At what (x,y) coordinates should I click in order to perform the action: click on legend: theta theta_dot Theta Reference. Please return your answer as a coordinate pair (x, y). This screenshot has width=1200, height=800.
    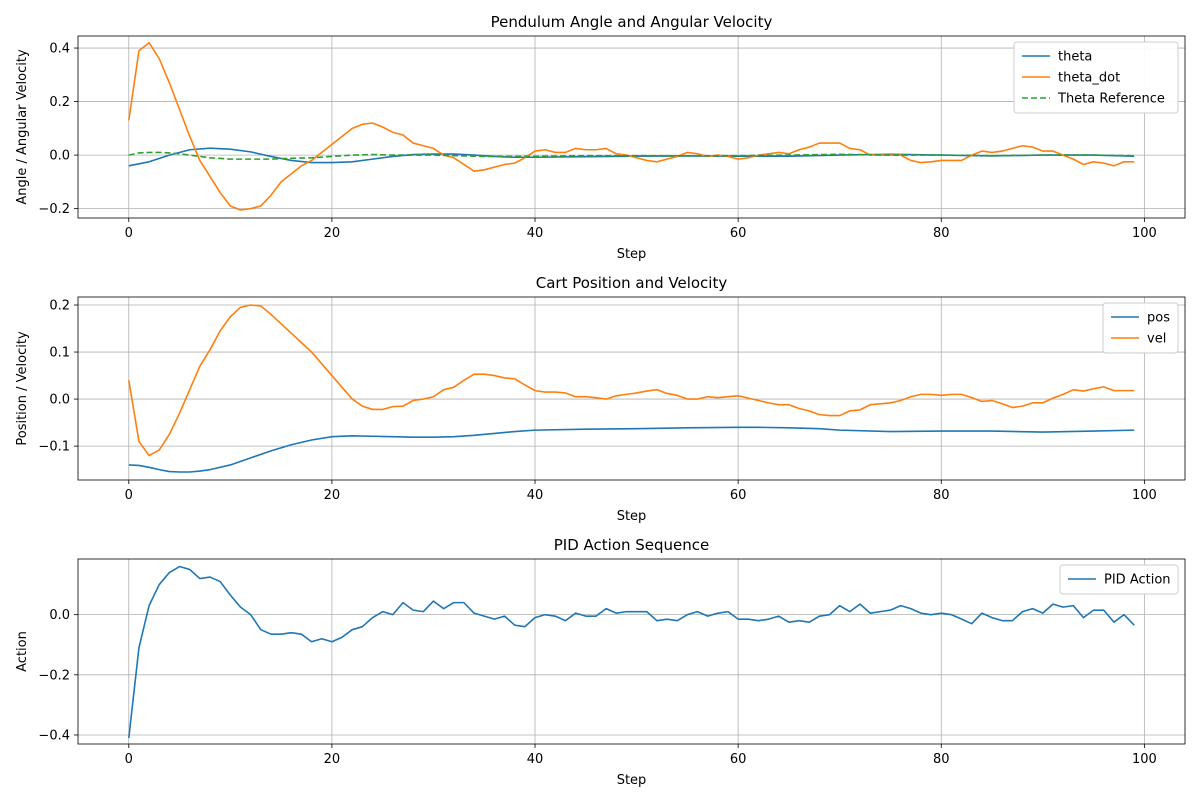
    Looking at the image, I should click on (1096, 77).